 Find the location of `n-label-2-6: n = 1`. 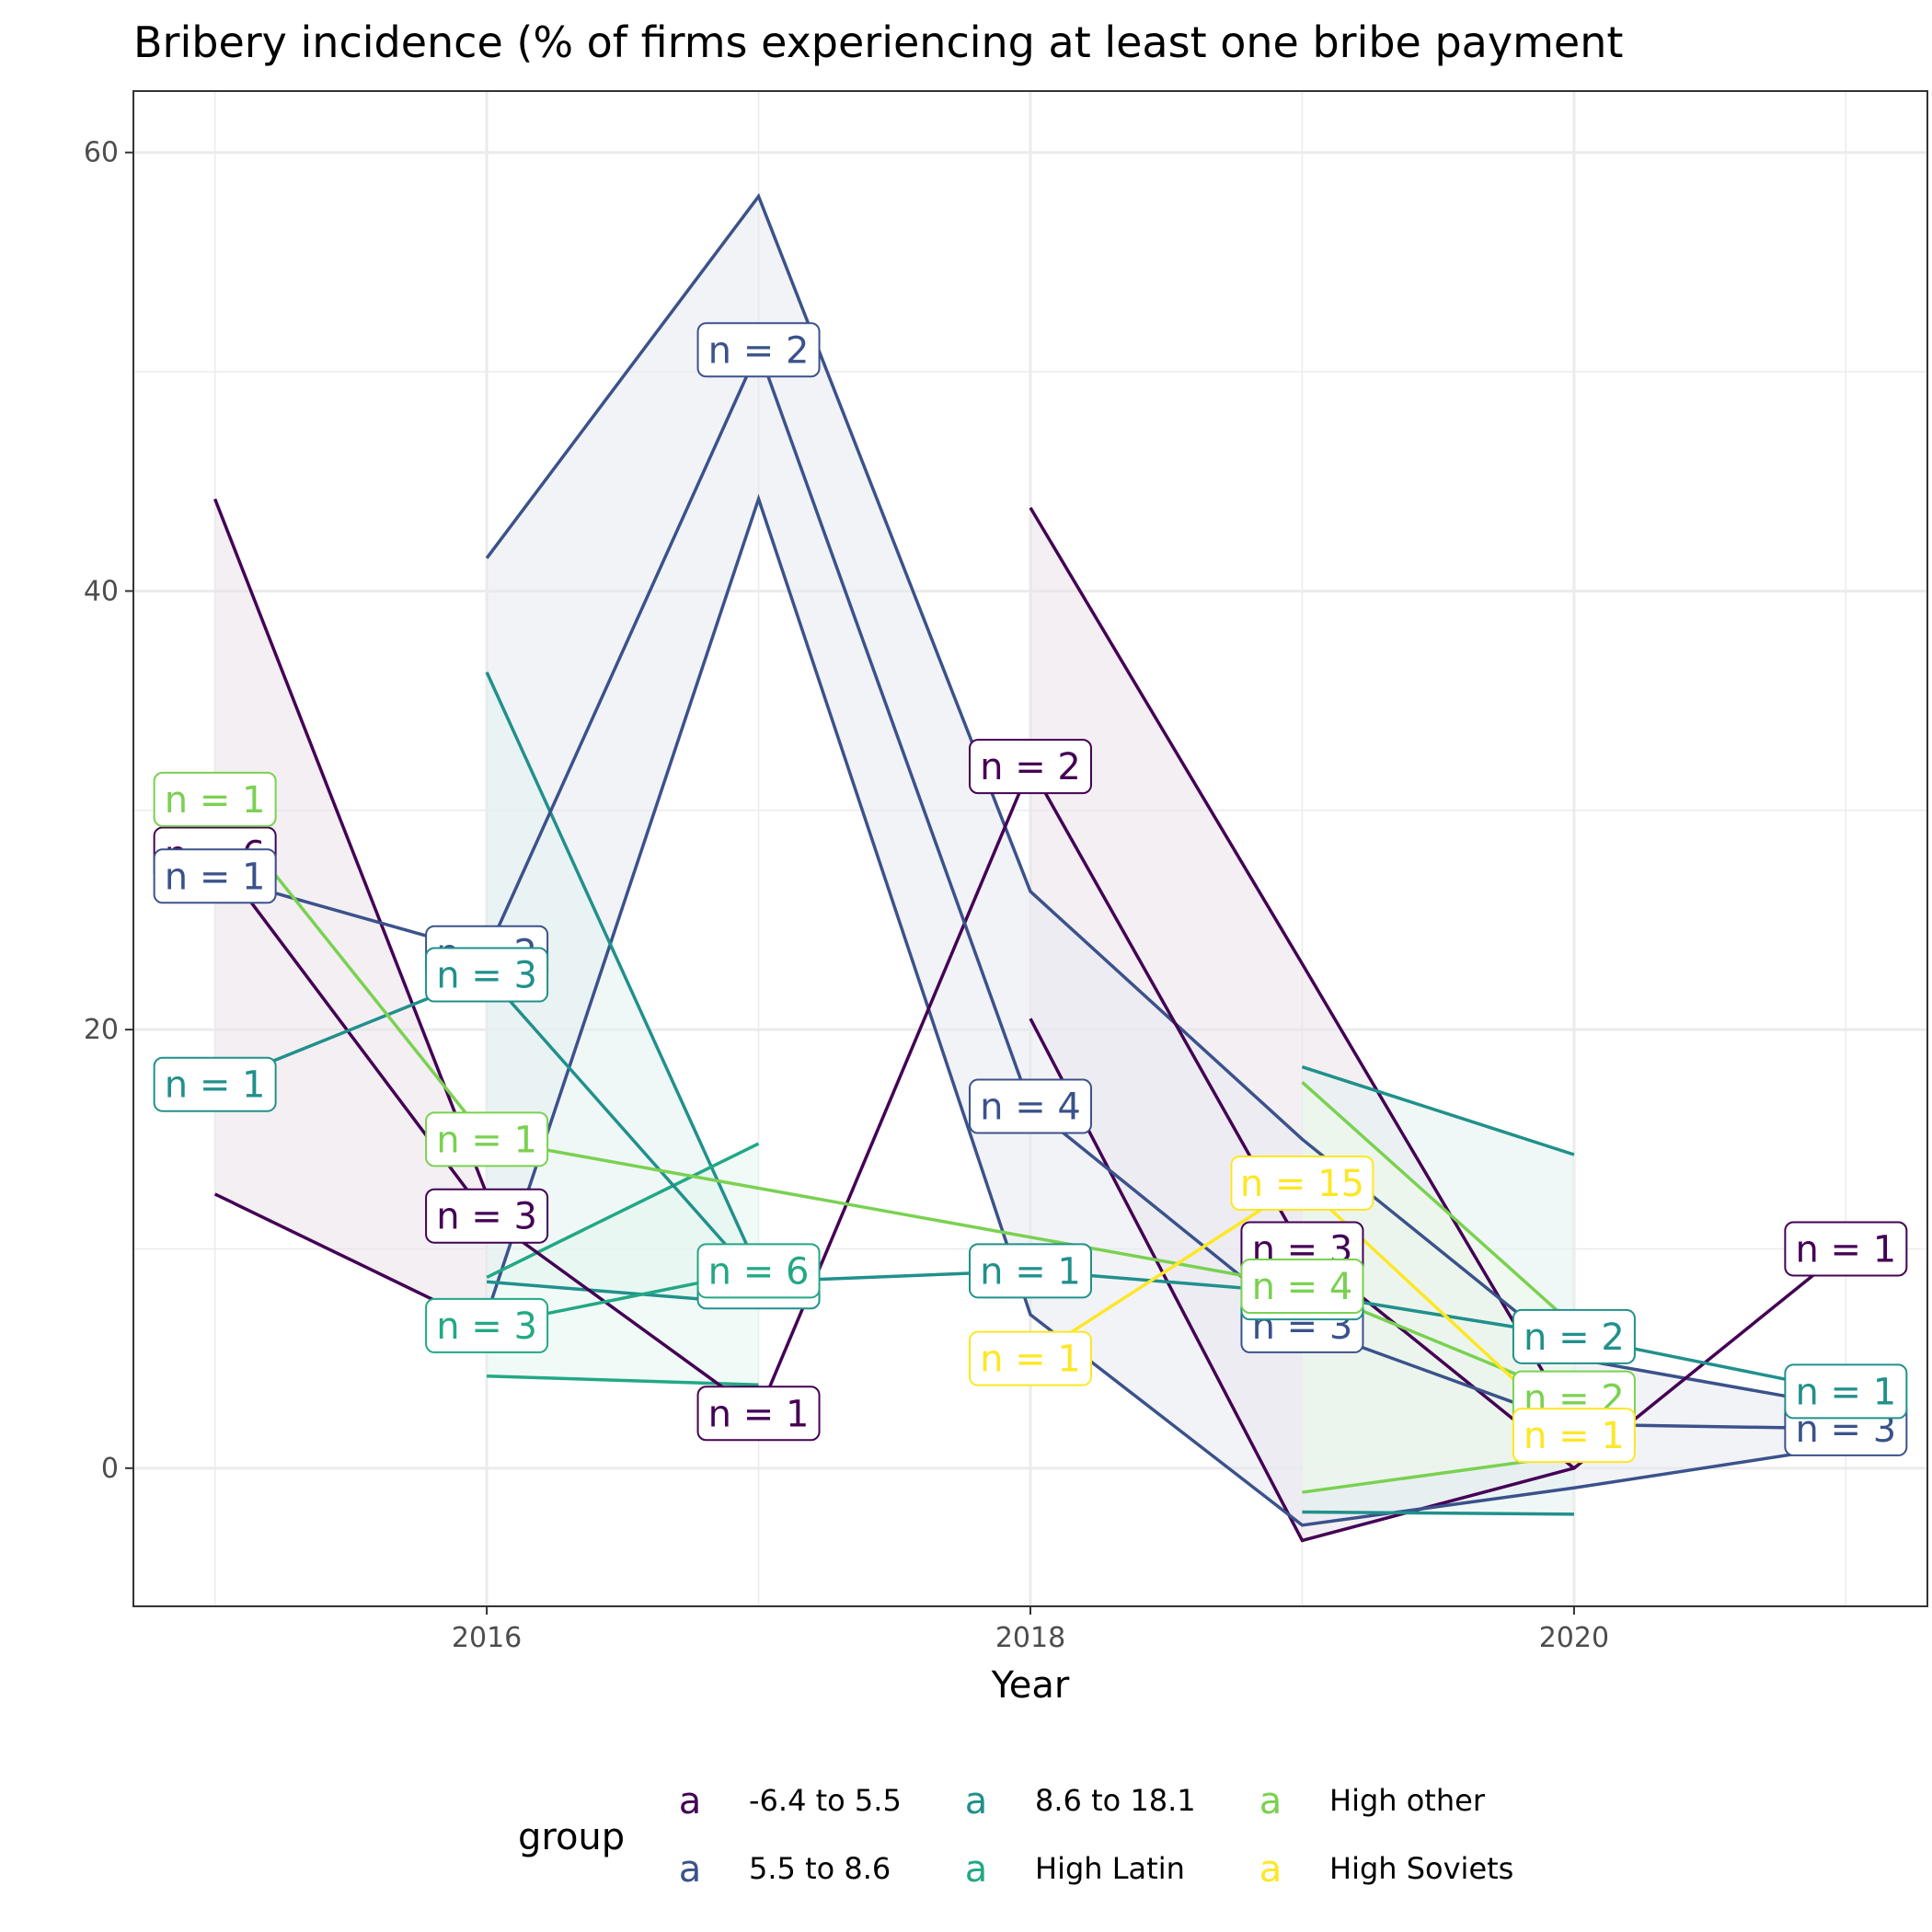

n-label-2-6: n = 1 is located at coordinates (1846, 1391).